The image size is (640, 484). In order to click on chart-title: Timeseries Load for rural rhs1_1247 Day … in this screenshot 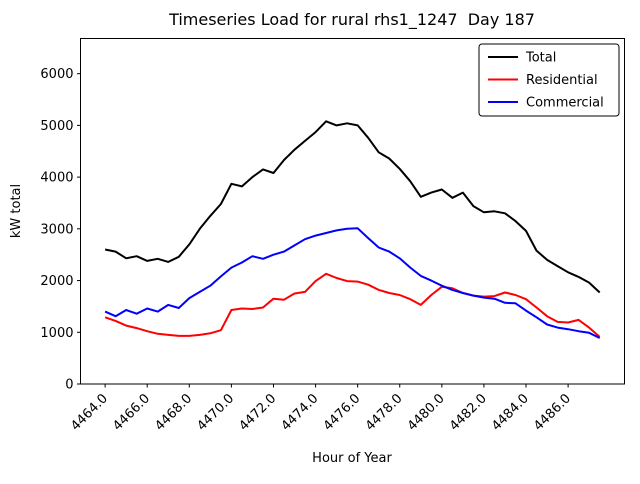, I will do `click(351, 20)`.